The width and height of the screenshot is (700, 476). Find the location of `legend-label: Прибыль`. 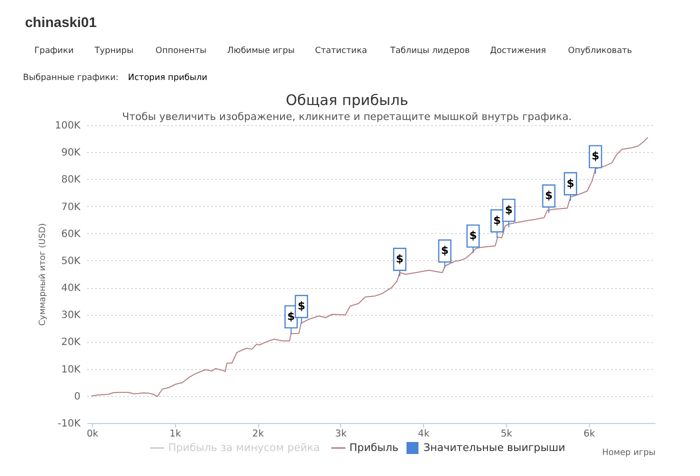

legend-label: Прибыль is located at coordinates (373, 448).